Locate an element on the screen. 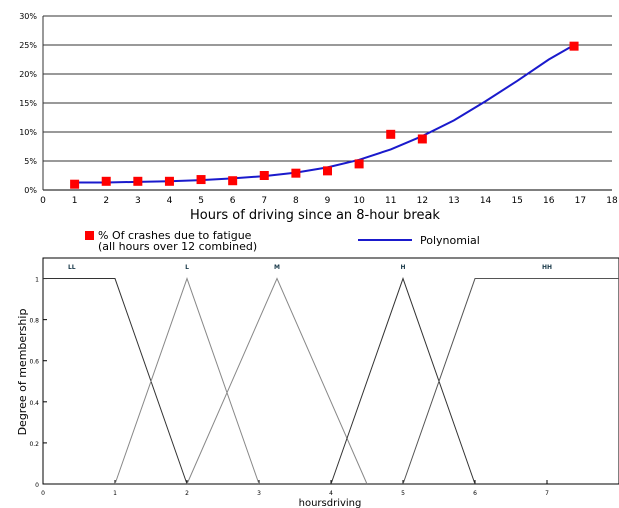 This screenshot has height=508, width=619. y-axis-label: Degree of membership is located at coordinates (22, 372).